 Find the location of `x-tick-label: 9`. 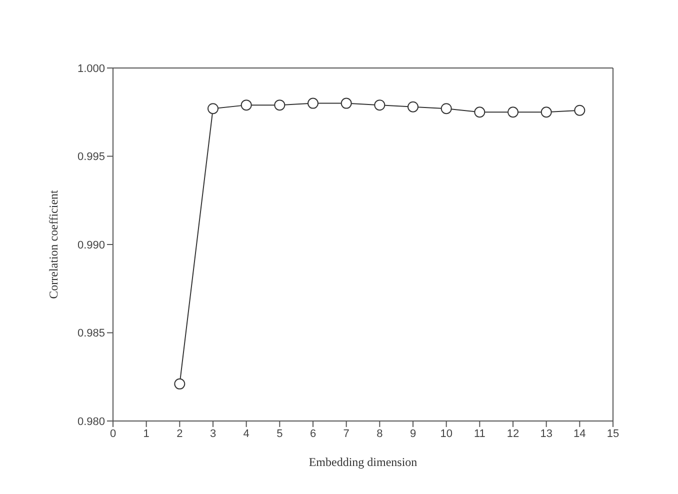

x-tick-label: 9 is located at coordinates (413, 434).